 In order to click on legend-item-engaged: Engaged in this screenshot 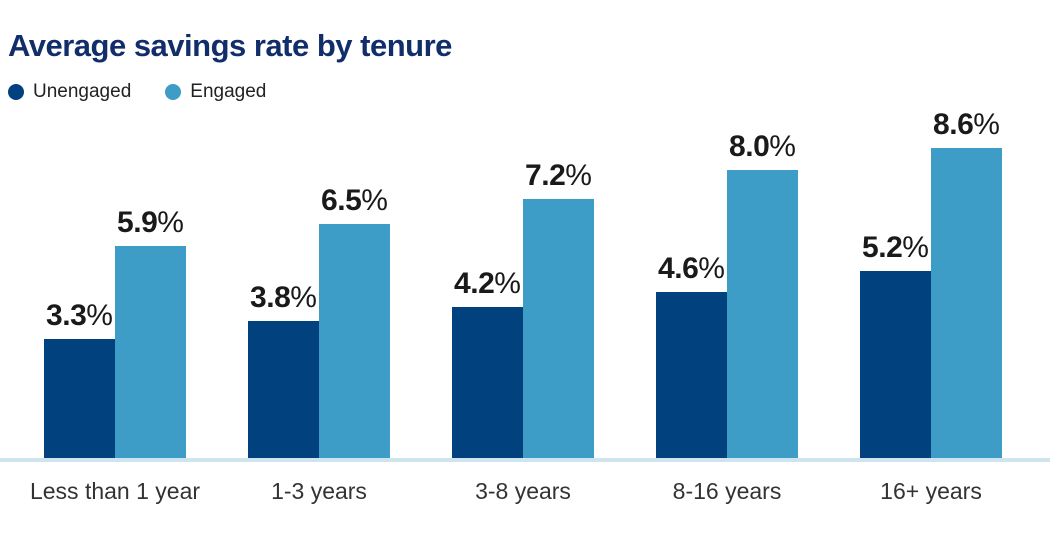, I will do `click(215, 92)`.